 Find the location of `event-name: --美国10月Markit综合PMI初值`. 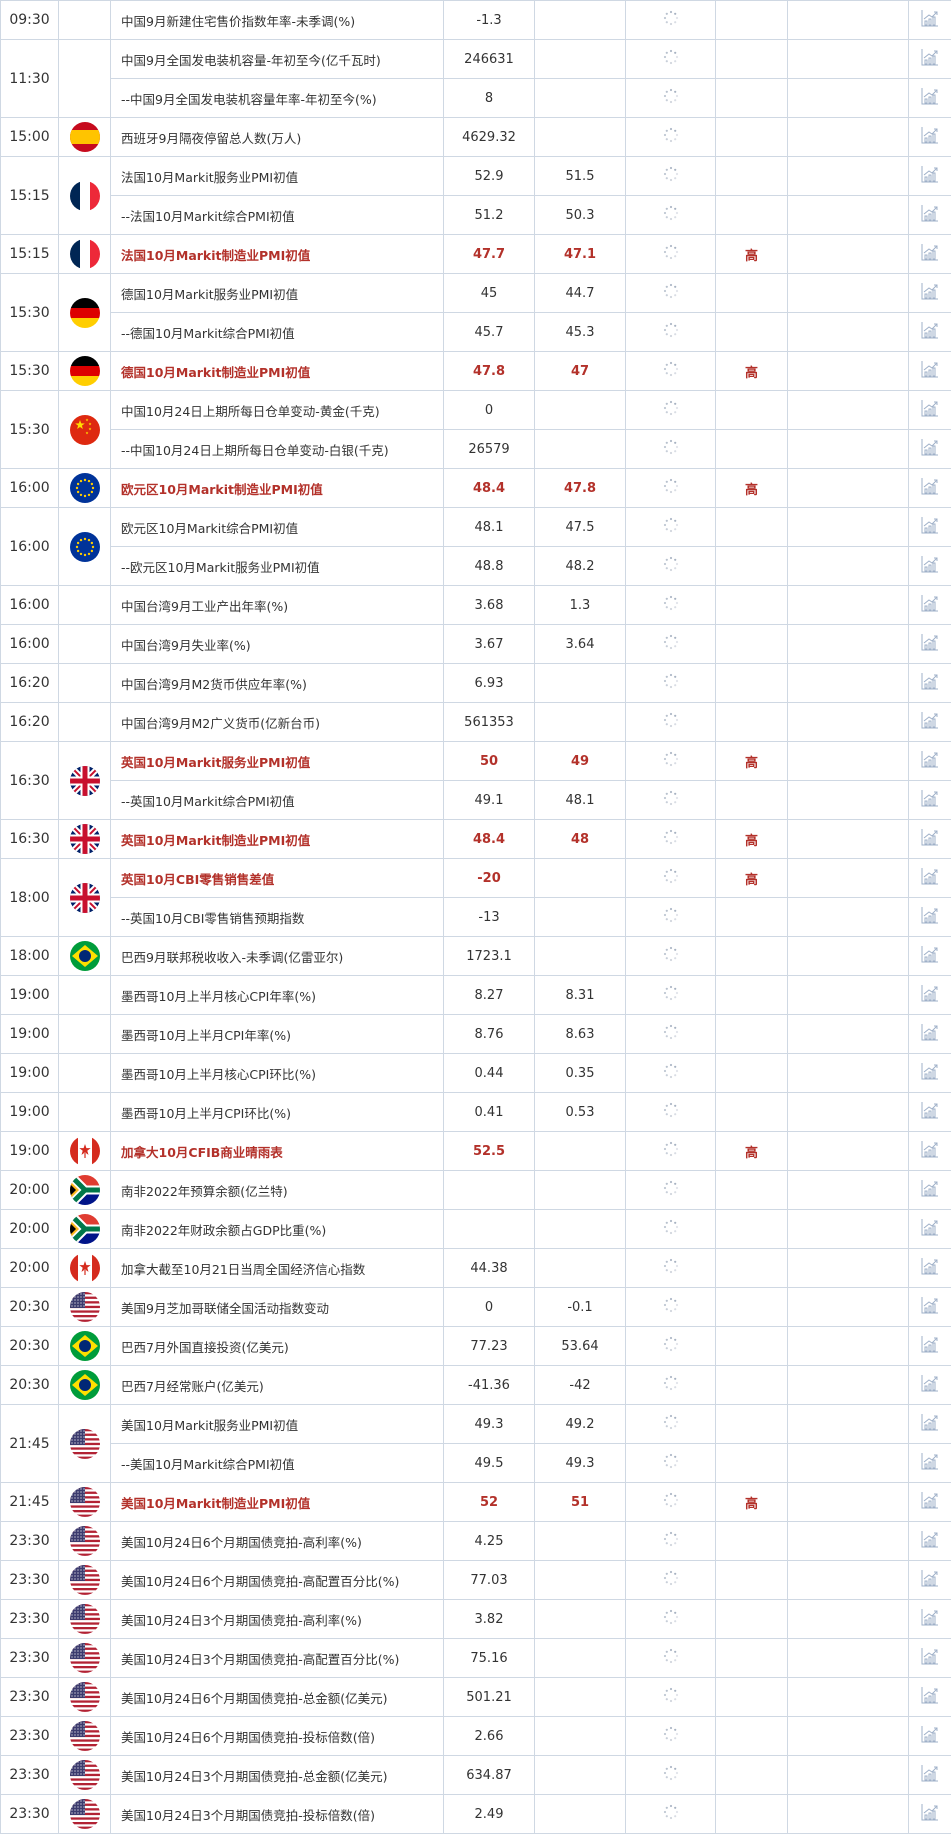

event-name: --美国10月Markit综合PMI初值 is located at coordinates (277, 1463).